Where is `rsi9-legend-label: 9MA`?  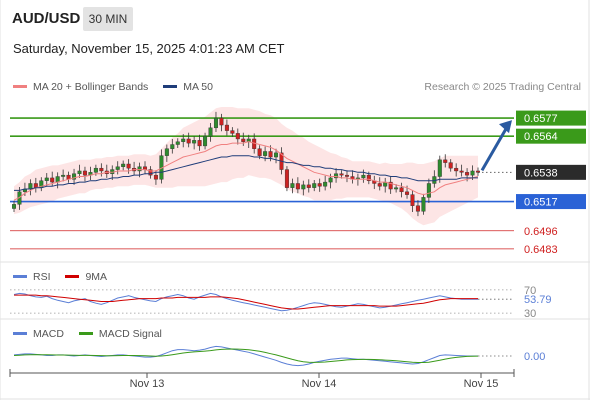
rsi9-legend-label: 9MA is located at coordinates (96, 277).